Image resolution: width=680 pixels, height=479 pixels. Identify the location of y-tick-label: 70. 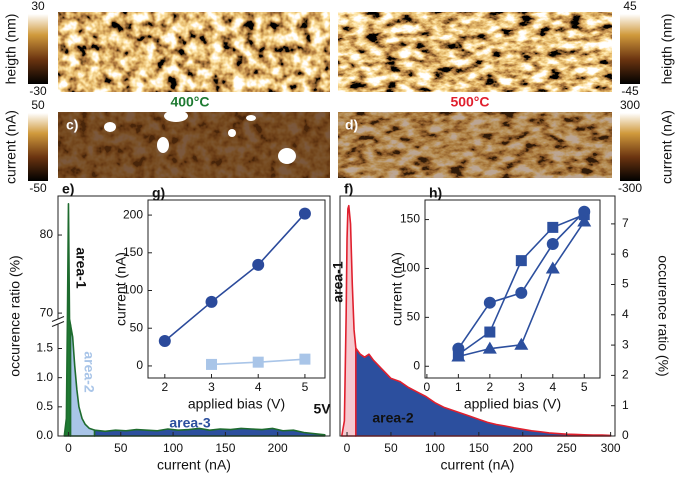
(47, 312).